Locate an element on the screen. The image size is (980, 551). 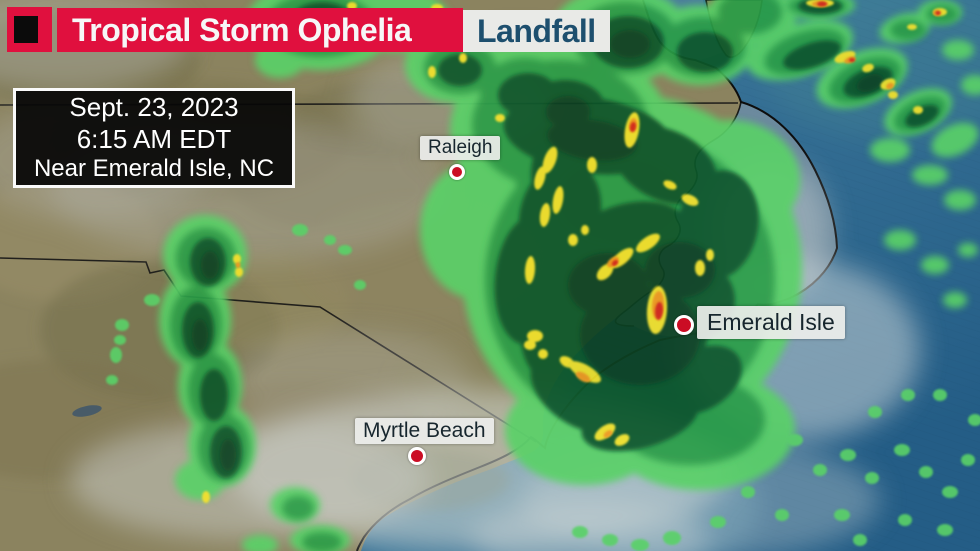
info-time: 6:15 AM EDT is located at coordinates (154, 138).